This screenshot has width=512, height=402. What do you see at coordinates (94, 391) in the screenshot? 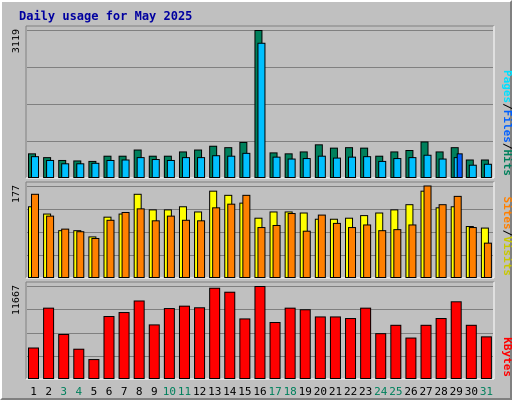
I see `day-label-5: 5` at bounding box center [94, 391].